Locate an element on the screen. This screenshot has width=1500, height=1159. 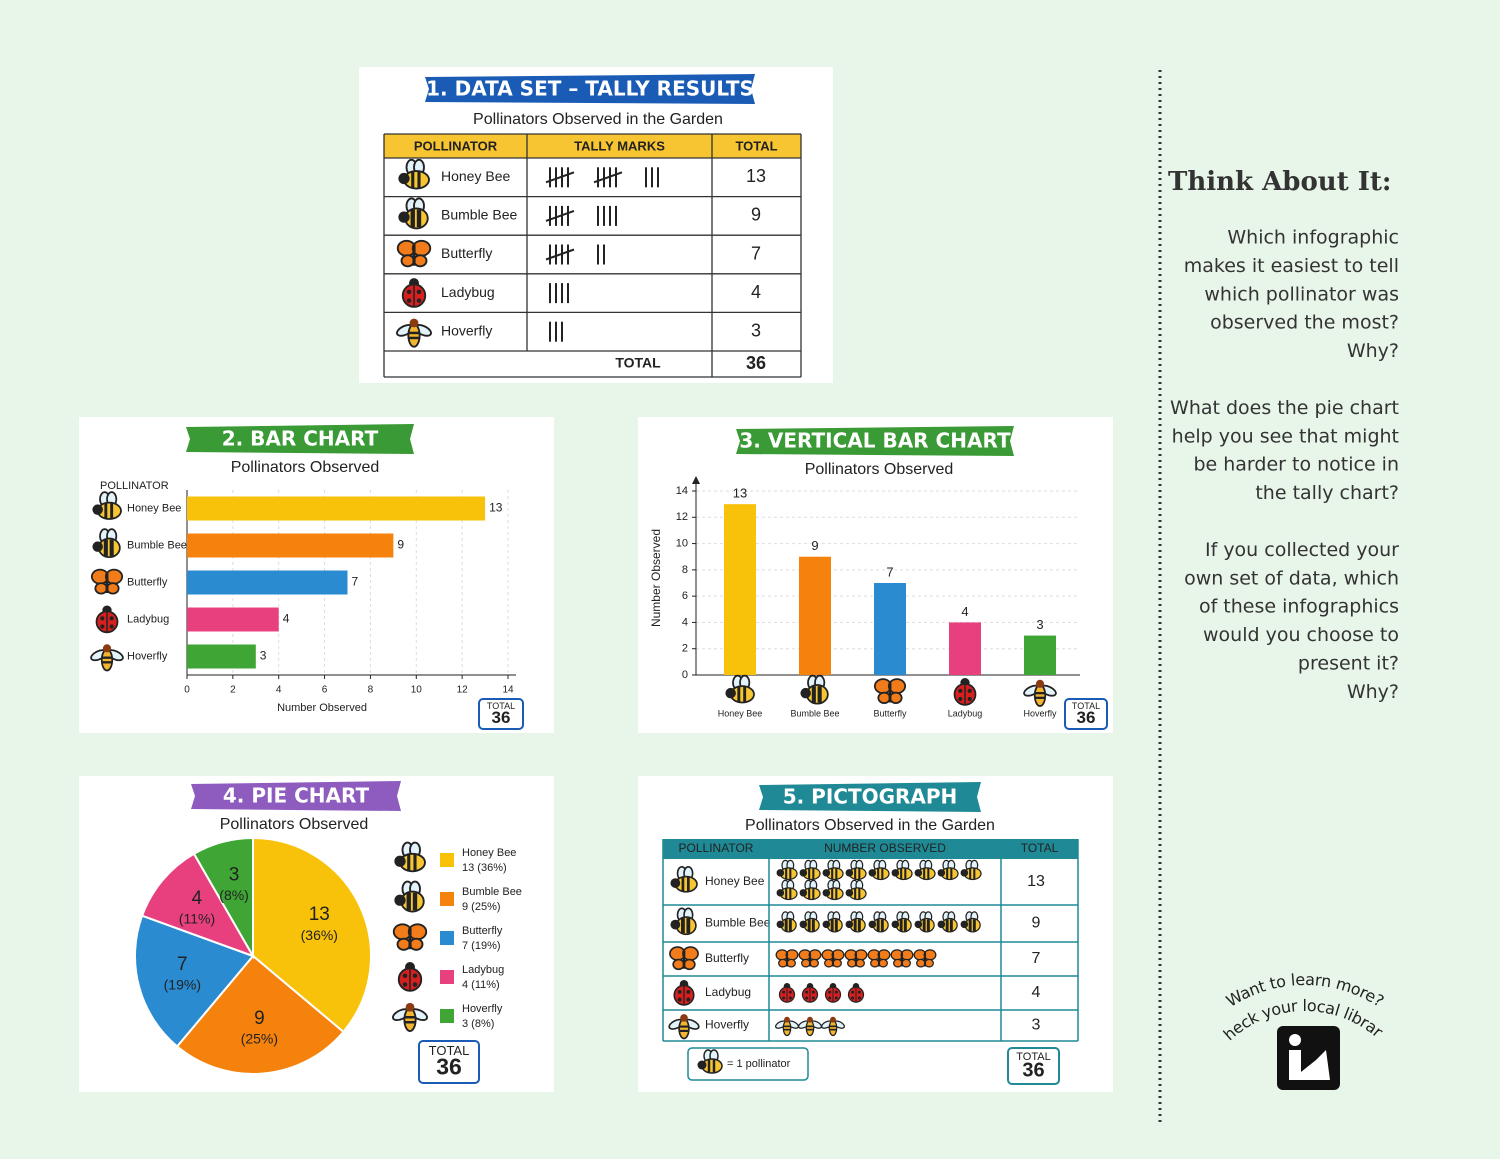
question-line: which pollinator was is located at coordinates (1301, 294).